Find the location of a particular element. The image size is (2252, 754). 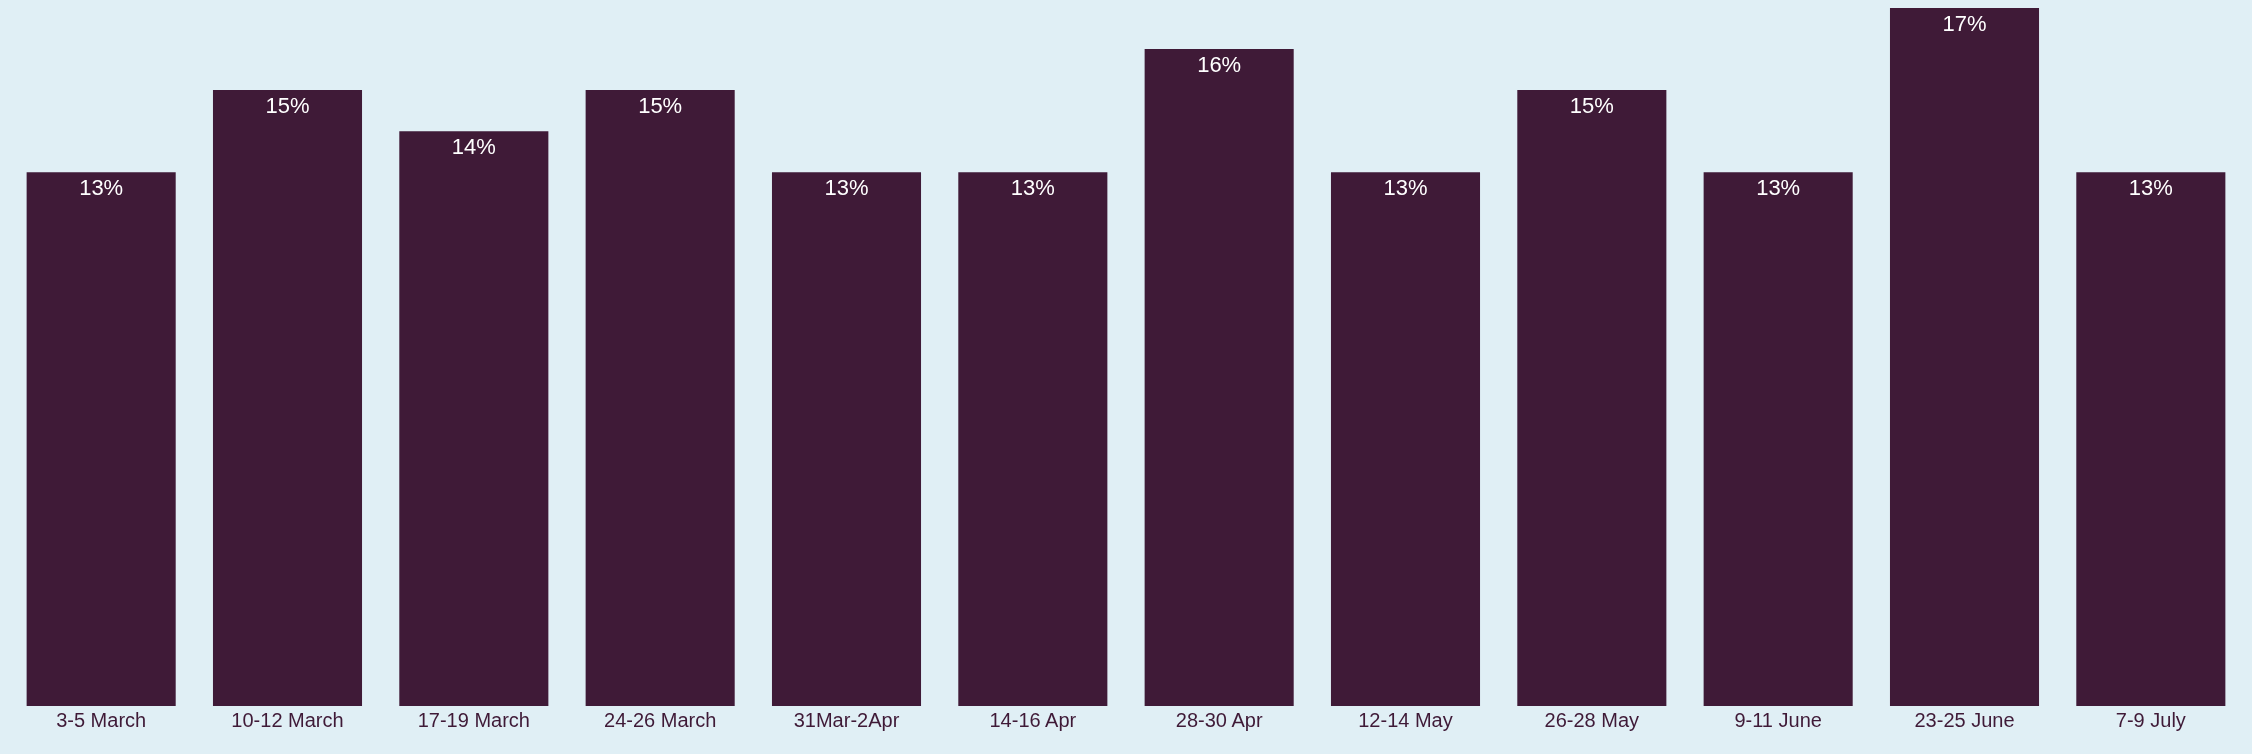

x-tick-label: 24-26 March is located at coordinates (660, 720).